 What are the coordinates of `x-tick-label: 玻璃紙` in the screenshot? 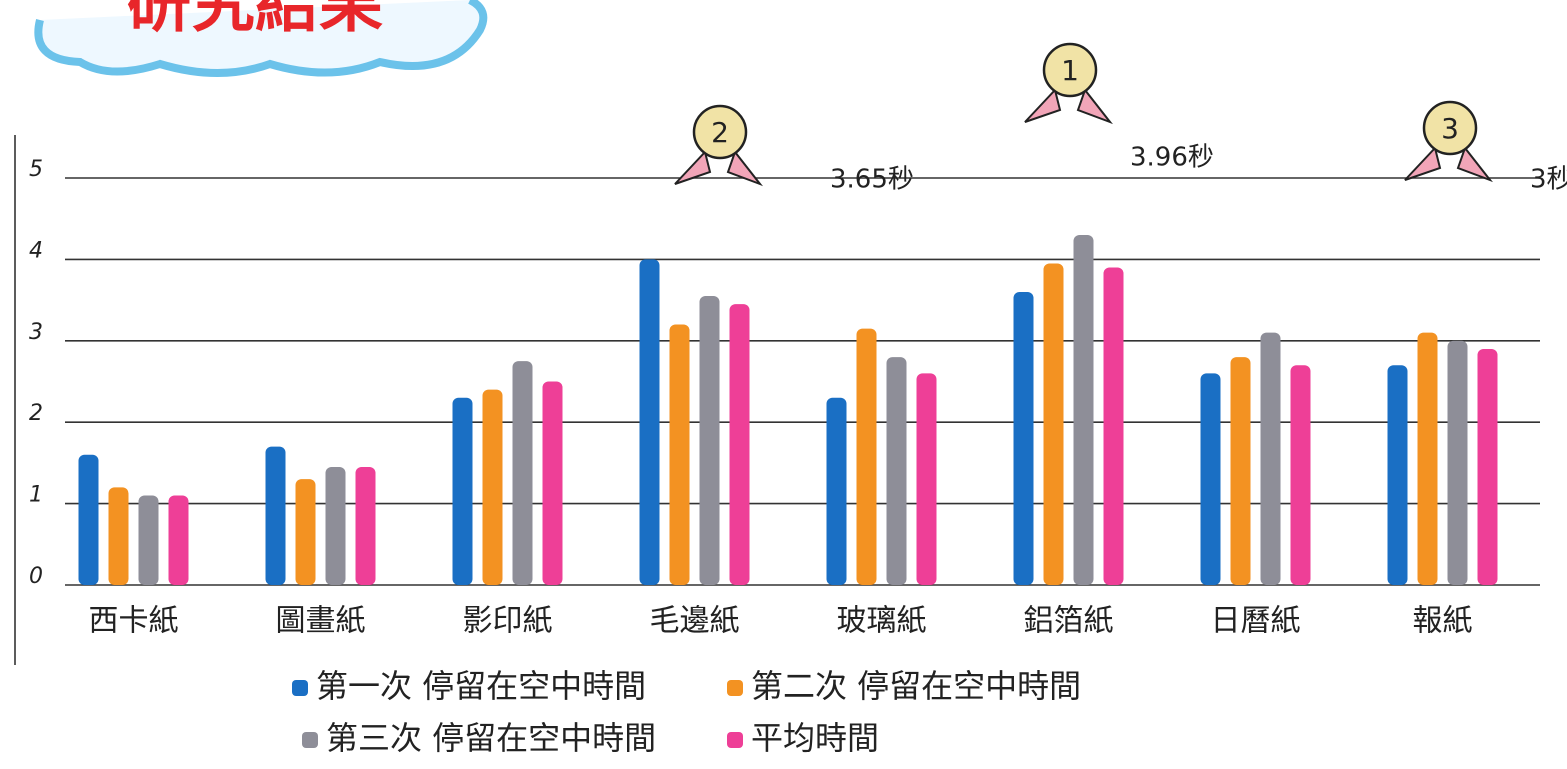 It's located at (882, 621).